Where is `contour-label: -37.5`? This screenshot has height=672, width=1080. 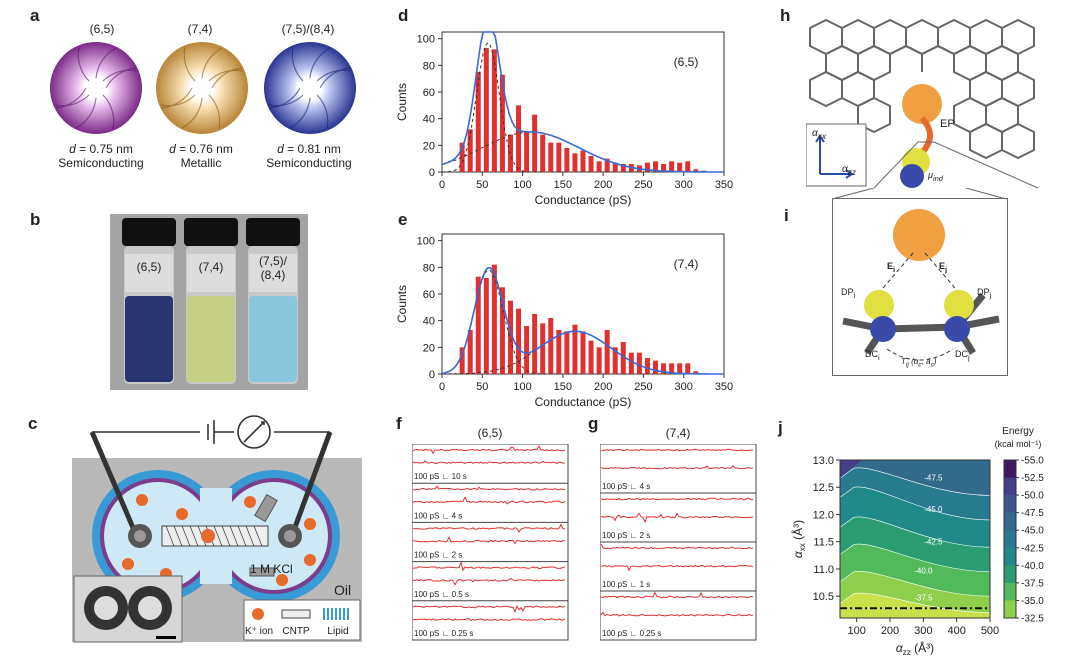
contour-label: -37.5 is located at coordinates (923, 598).